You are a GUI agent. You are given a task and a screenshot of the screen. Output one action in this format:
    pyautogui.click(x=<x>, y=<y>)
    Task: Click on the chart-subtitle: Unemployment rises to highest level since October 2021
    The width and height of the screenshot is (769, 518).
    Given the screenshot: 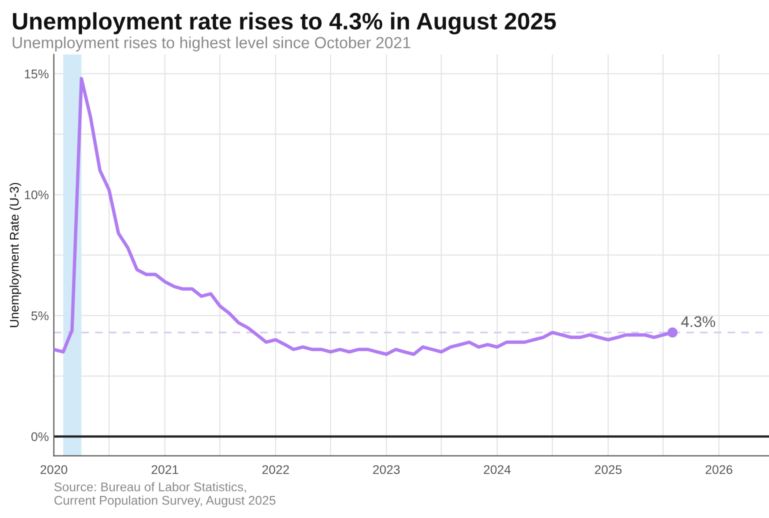 What is the action you would take?
    pyautogui.click(x=211, y=44)
    